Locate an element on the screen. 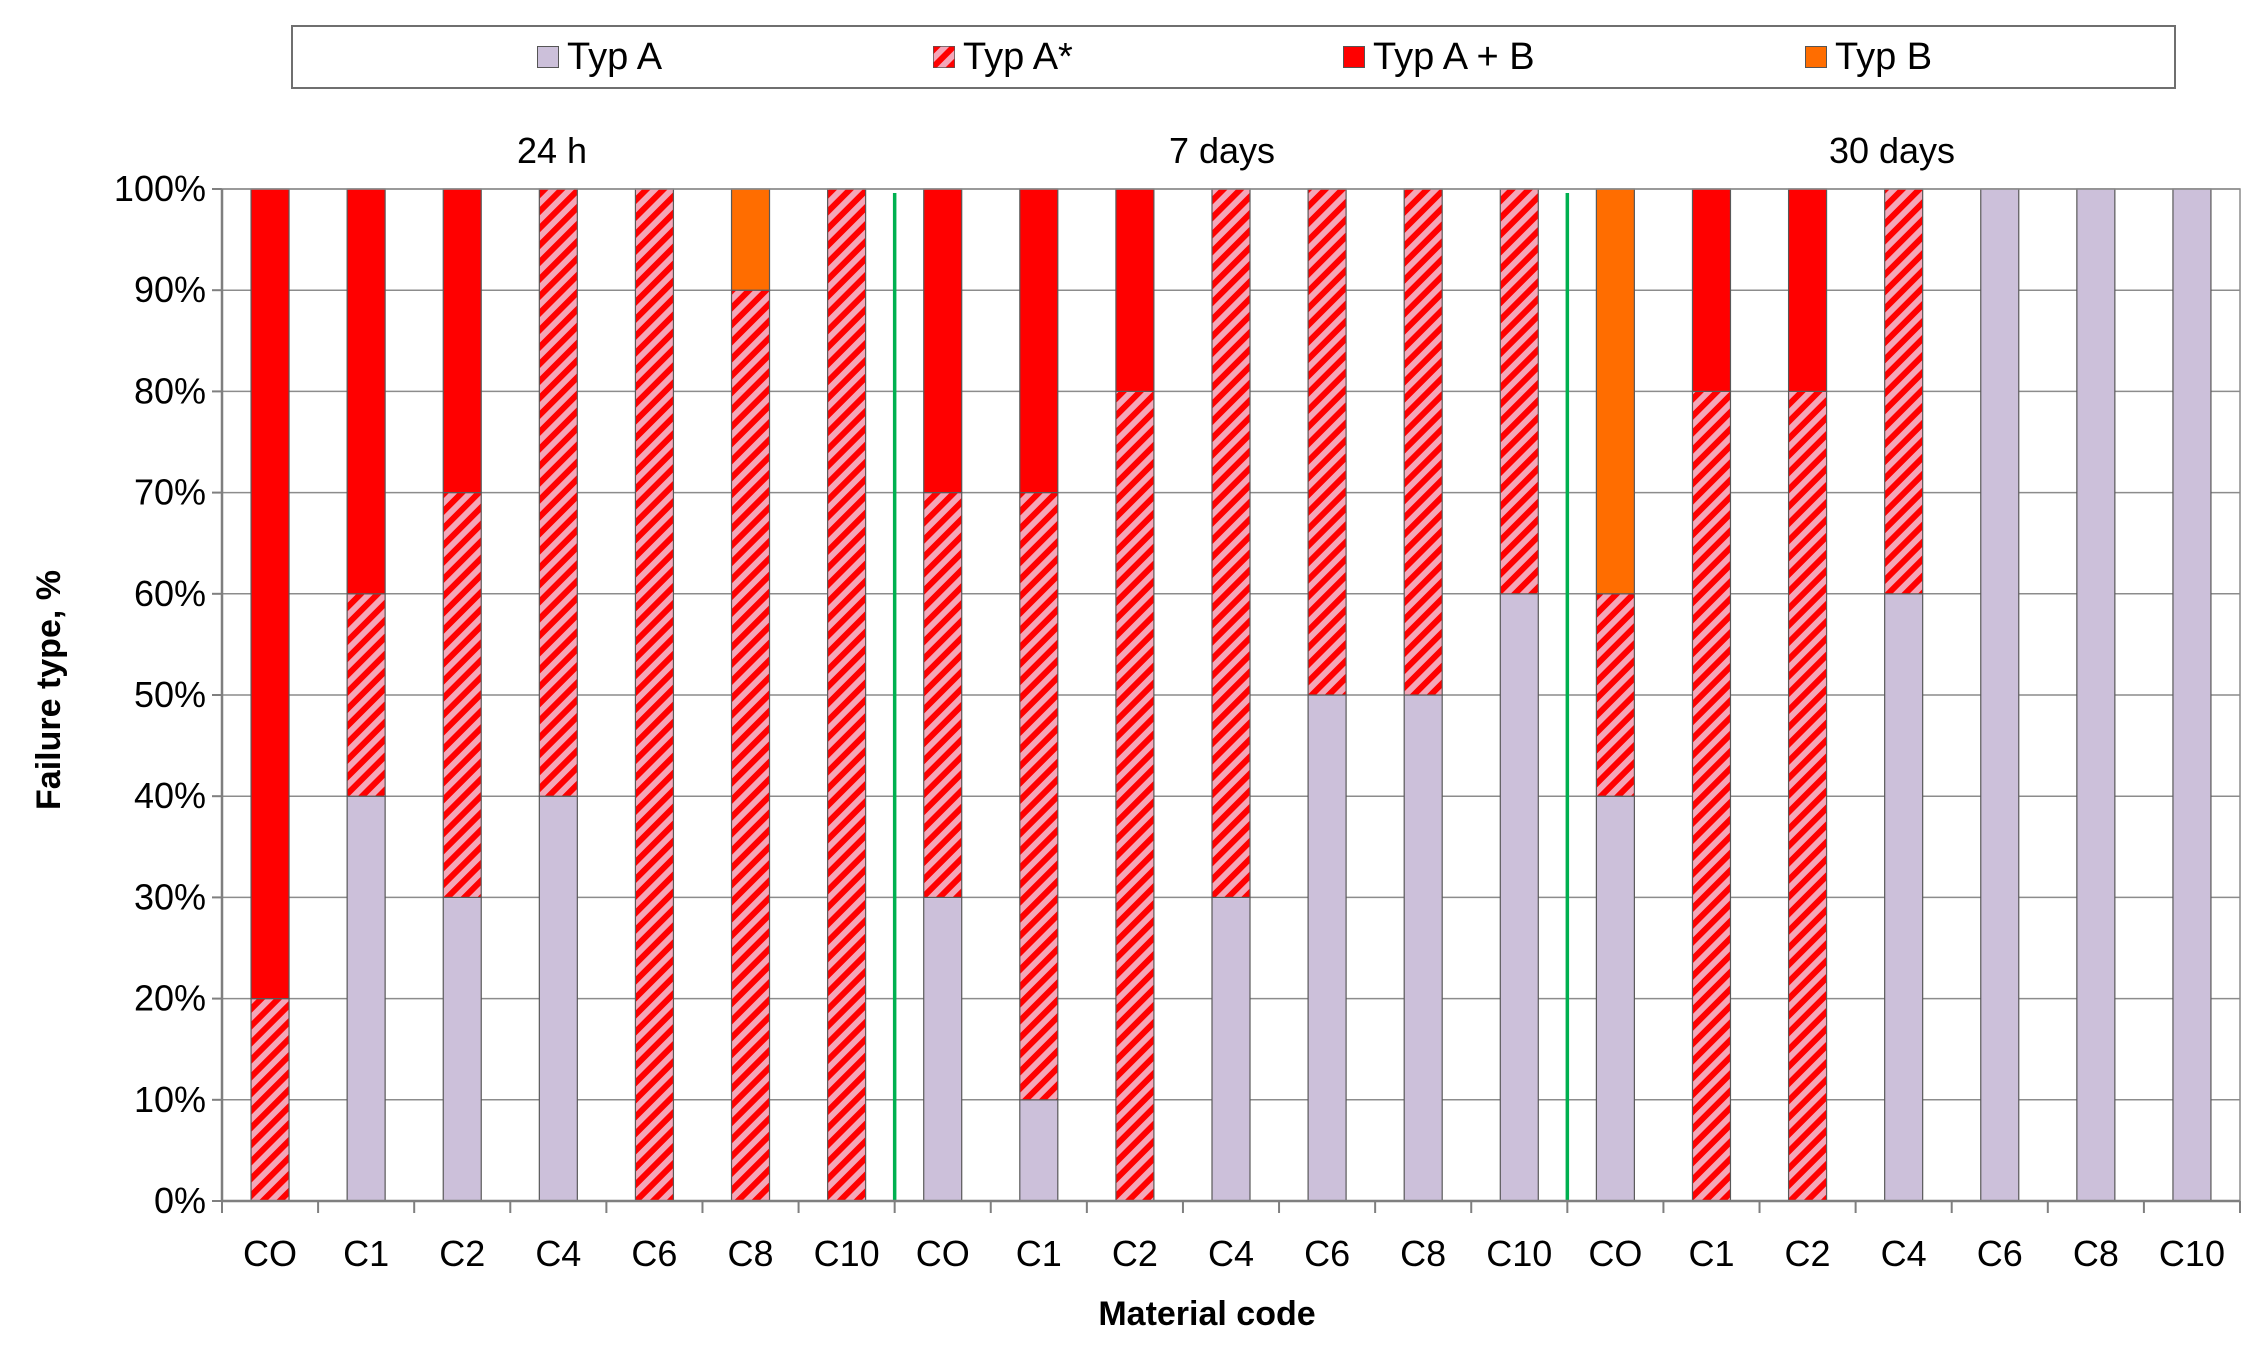 The width and height of the screenshot is (2256, 1349). legend-item-typ-b: Typ B is located at coordinates (1868, 57).